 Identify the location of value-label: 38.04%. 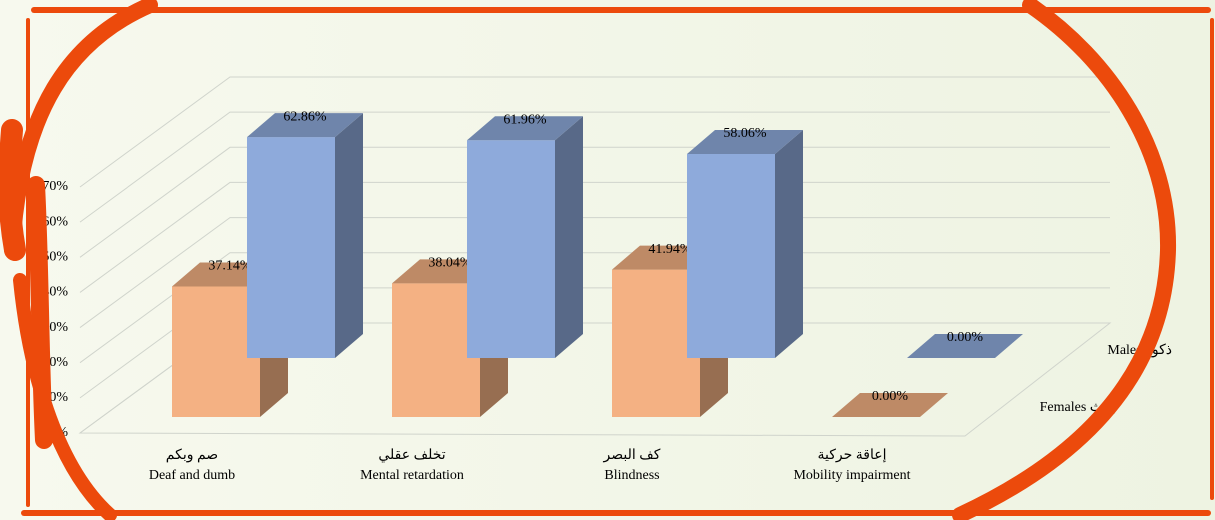
(450, 263).